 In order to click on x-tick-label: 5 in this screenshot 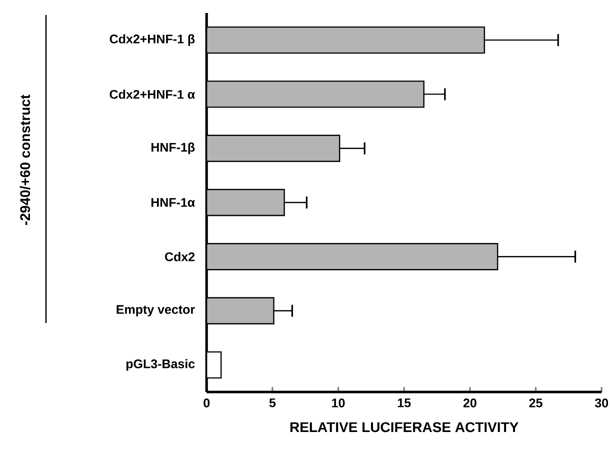, I will do `click(272, 403)`.